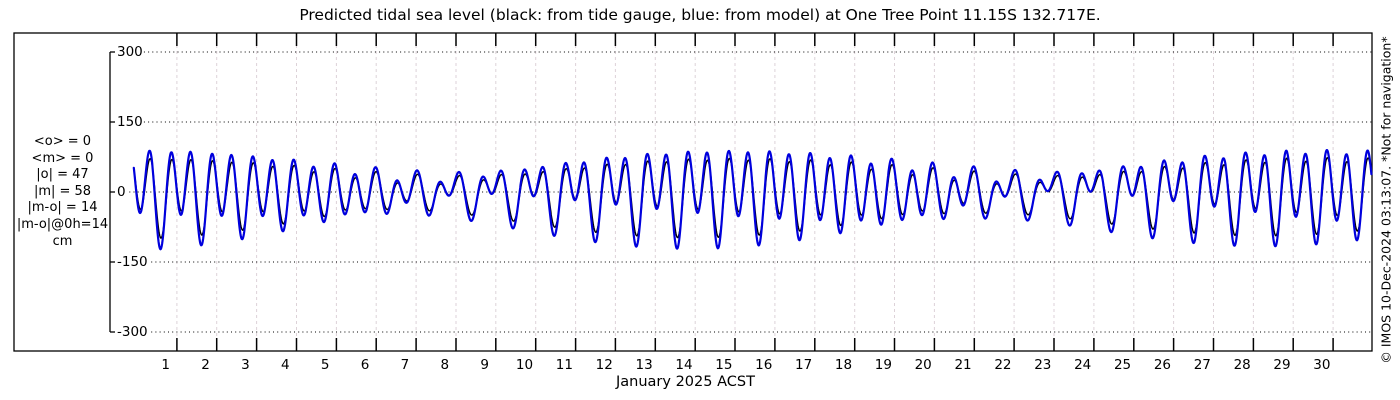 Image resolution: width=1400 pixels, height=400 pixels. What do you see at coordinates (1083, 365) in the screenshot?
I see `x-tick-label-day-24: 24` at bounding box center [1083, 365].